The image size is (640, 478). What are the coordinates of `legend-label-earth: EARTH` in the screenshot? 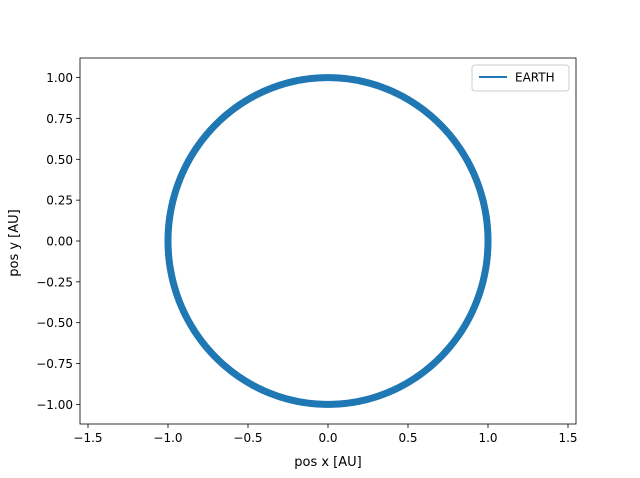 It's located at (535, 78).